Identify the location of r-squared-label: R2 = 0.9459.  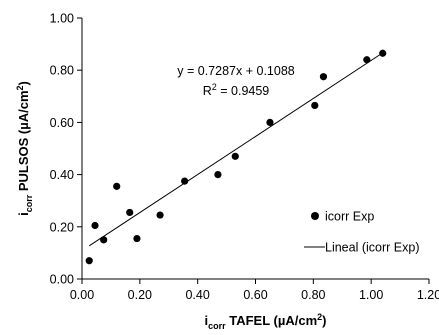
(236, 90).